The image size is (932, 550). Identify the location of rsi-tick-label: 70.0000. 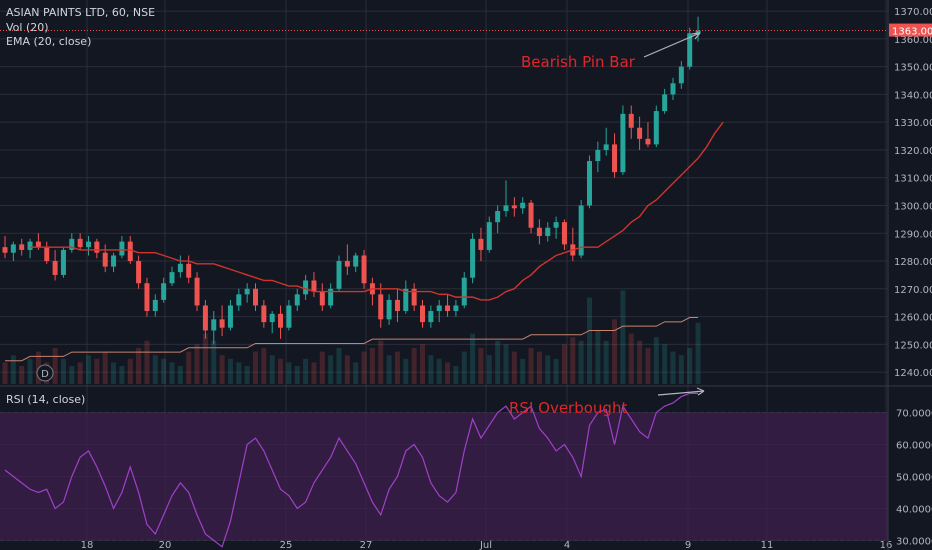
(914, 414).